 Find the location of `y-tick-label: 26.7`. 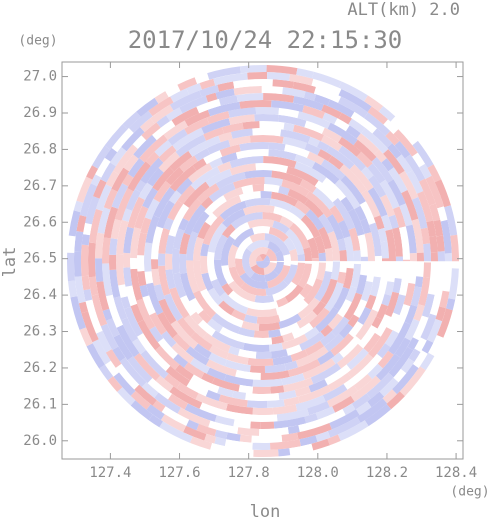

y-tick-label: 26.7 is located at coordinates (40, 186).